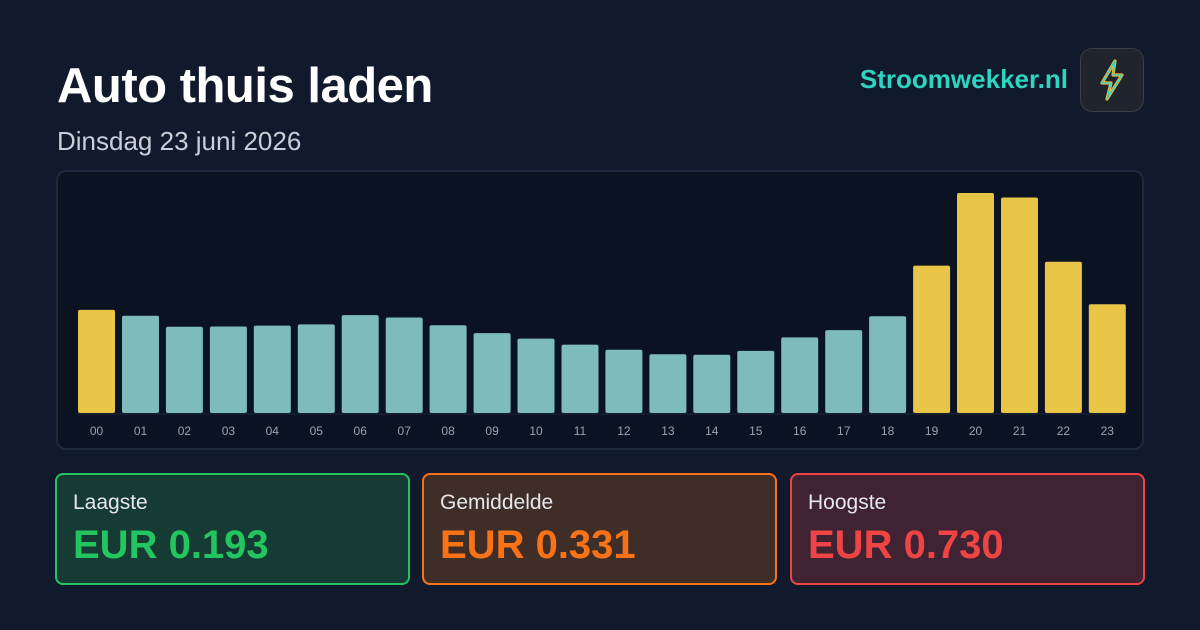 This screenshot has width=1200, height=630. I want to click on tick-label-hour-23: 23, so click(1108, 431).